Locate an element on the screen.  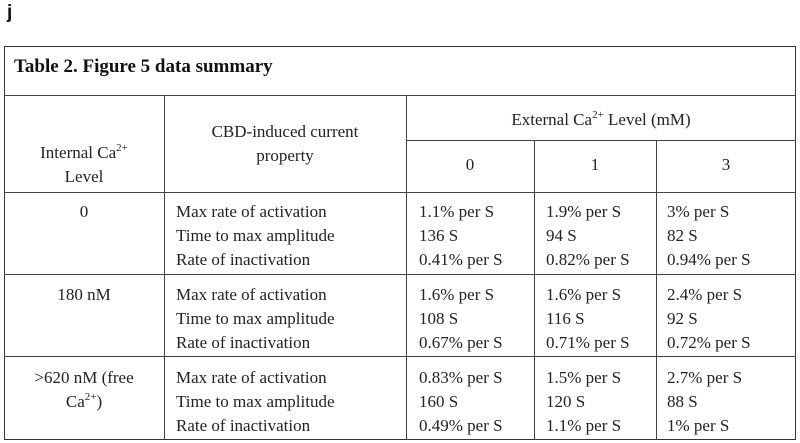
col-divider-property is located at coordinates (406, 267).